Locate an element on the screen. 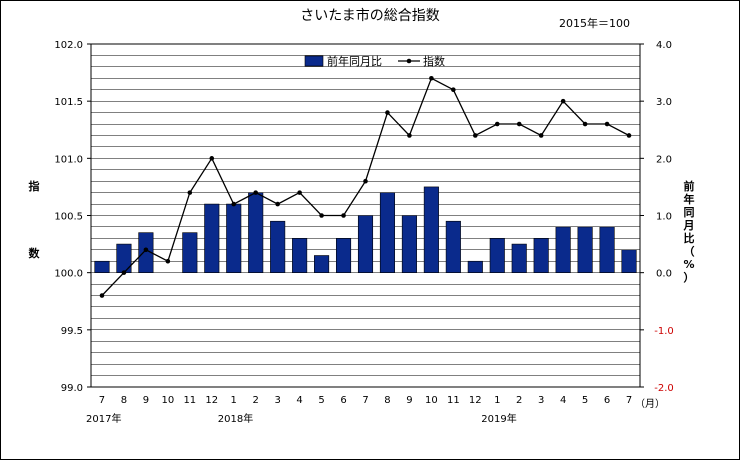 The height and width of the screenshot is (460, 740). legend-bar-swatch is located at coordinates (314, 61).